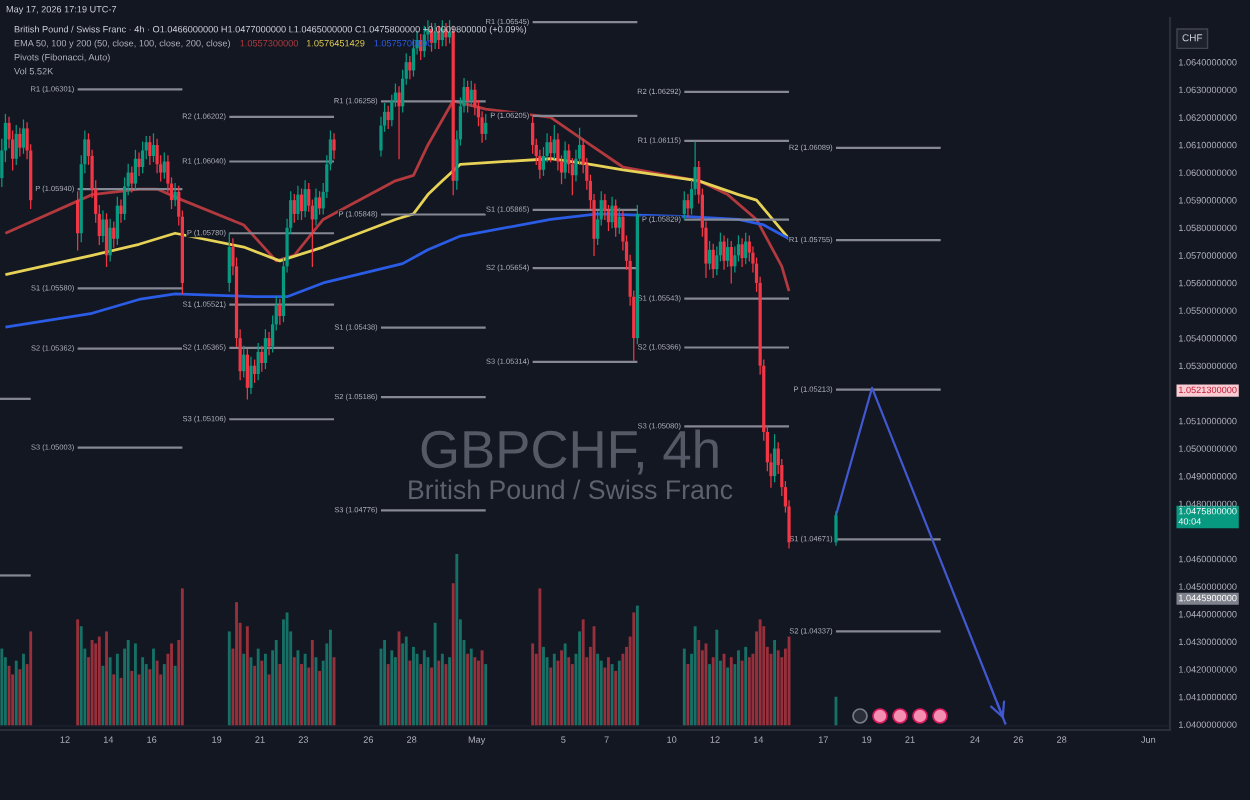 The image size is (1250, 800). Describe the element at coordinates (571, 489) in the screenshot. I see `text: British Pound / Swiss Franc` at that location.